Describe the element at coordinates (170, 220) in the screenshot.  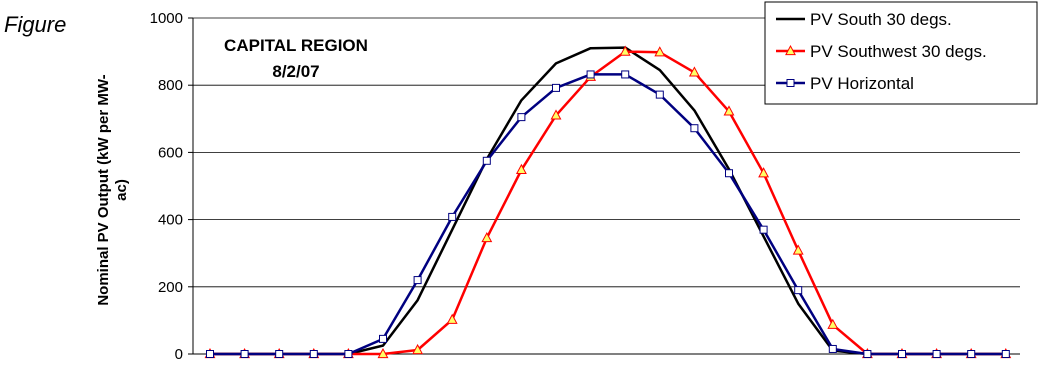
I see `y-tick-label: 400` at that location.